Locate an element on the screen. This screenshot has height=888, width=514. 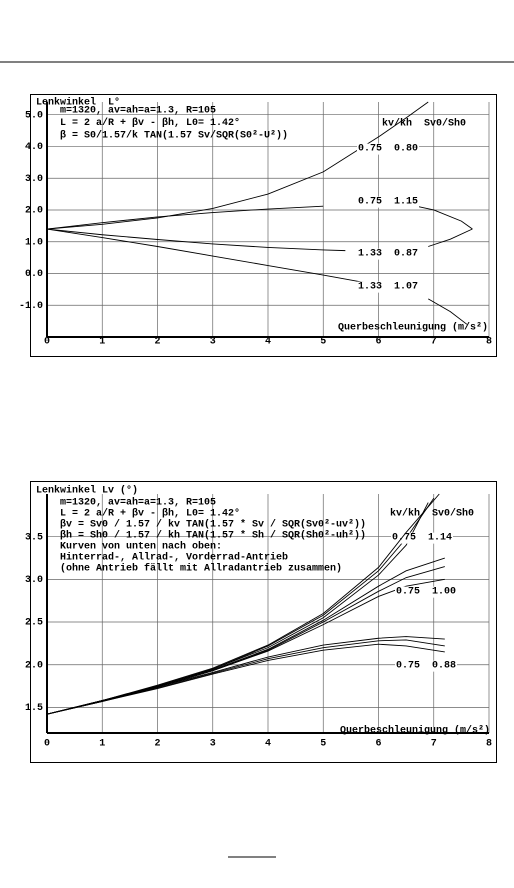
series-label: 0.75 0.88 is located at coordinates (426, 666).